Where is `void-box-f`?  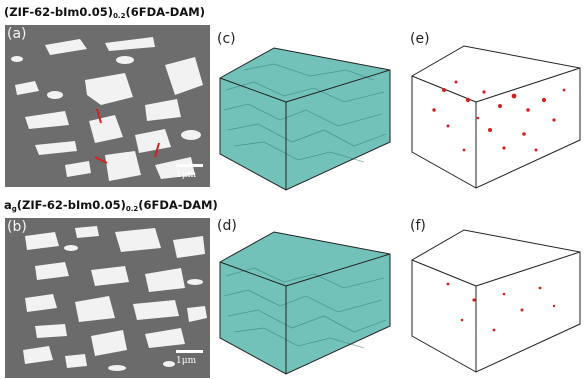 void-box-f is located at coordinates (495, 295).